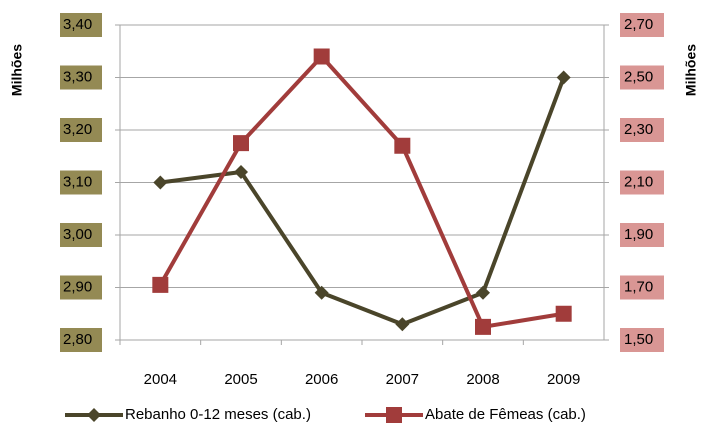 The image size is (701, 437). I want to click on y2-axis-label: Milhões, so click(691, 70).